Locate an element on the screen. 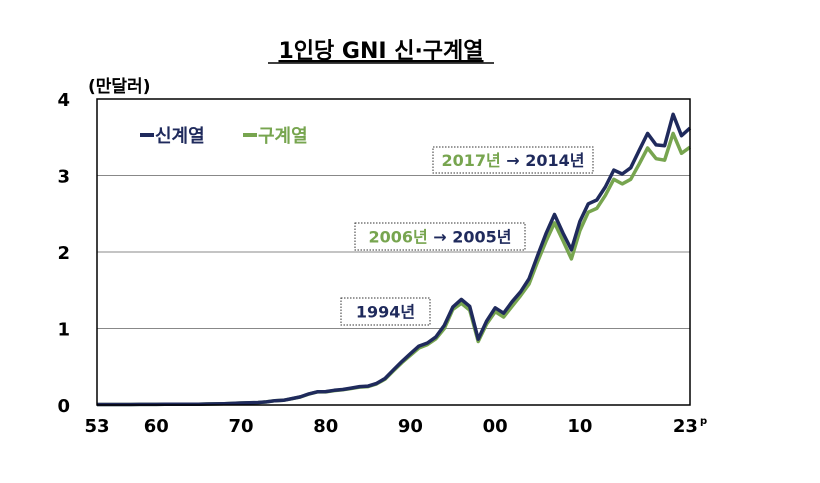 The height and width of the screenshot is (483, 820). chart-title: 1인당 GNI 신·구계열 is located at coordinates (380, 51).